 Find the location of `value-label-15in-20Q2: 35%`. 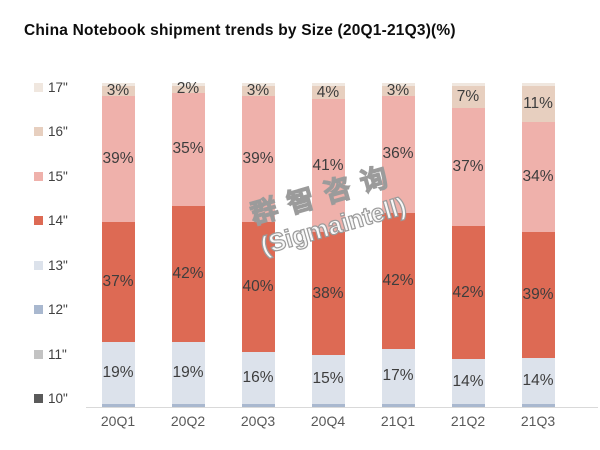

value-label-15in-20Q2: 35% is located at coordinates (188, 149).